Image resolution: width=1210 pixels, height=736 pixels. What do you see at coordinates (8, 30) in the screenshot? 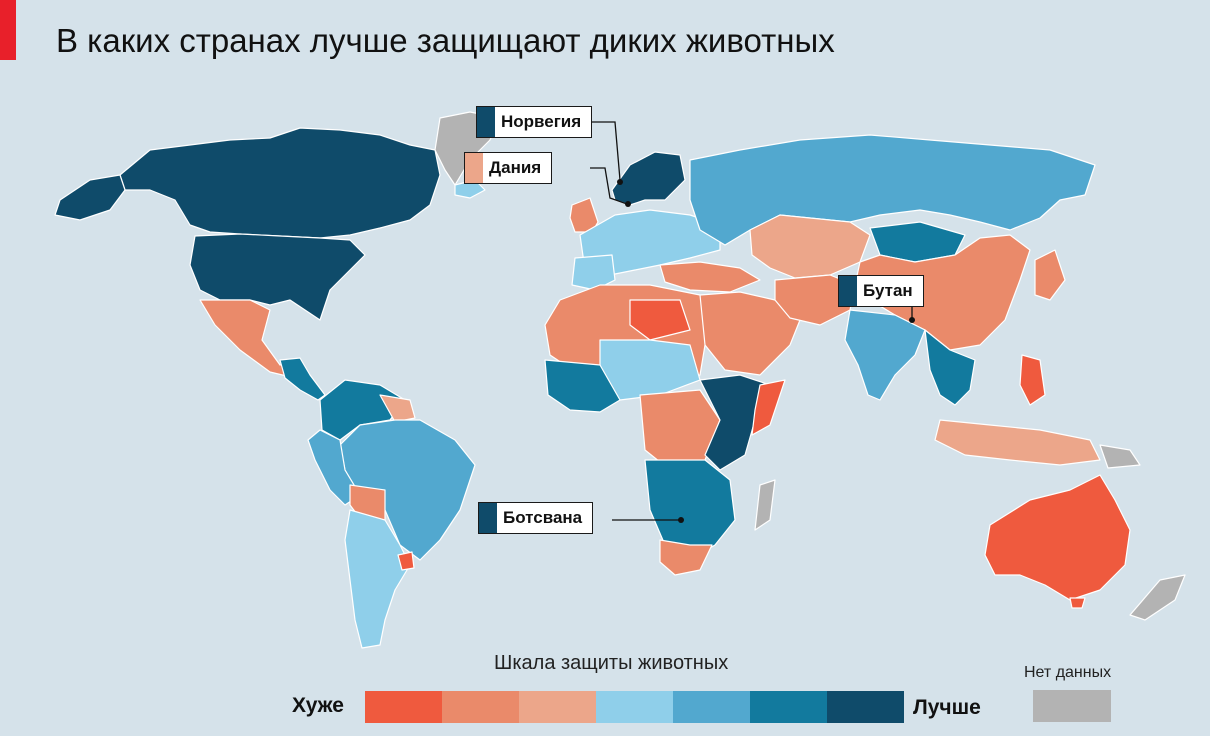
I see `accent-bar` at bounding box center [8, 30].